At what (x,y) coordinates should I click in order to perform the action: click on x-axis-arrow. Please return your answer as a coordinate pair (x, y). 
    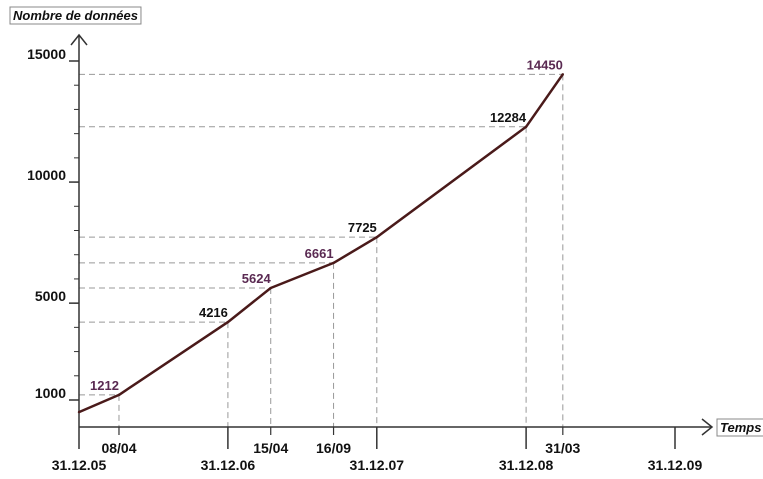
    Looking at the image, I should click on (707, 427).